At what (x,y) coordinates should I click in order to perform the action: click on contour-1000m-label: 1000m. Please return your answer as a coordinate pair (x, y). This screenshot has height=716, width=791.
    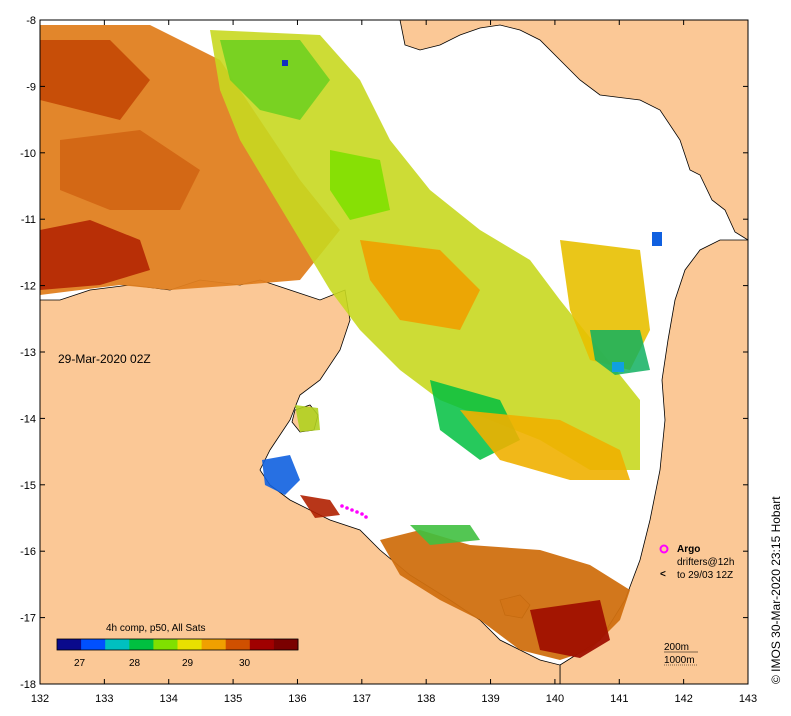
    Looking at the image, I should click on (679, 660).